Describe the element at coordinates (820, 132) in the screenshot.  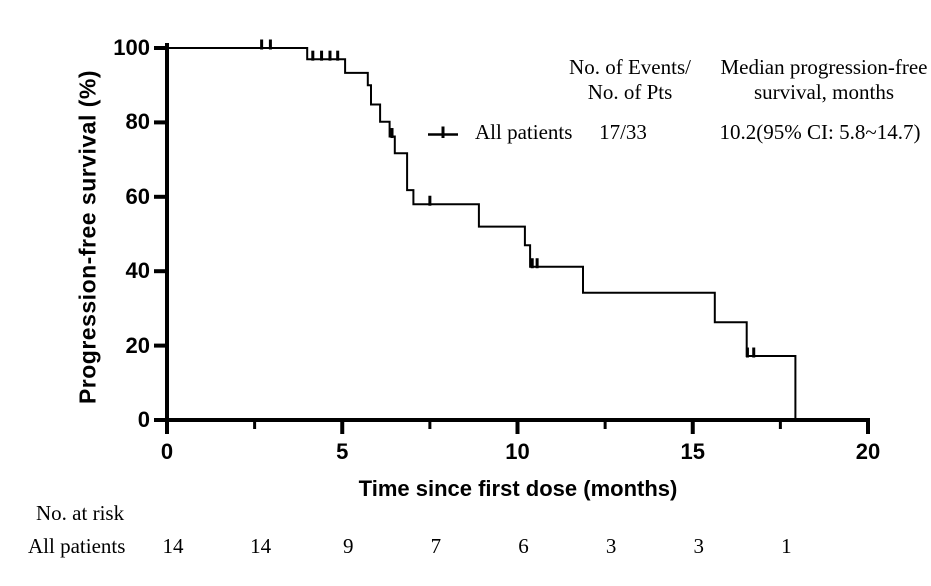
I see `legend-median-value: 10.2(95% CI: 5.8~14.7)` at that location.